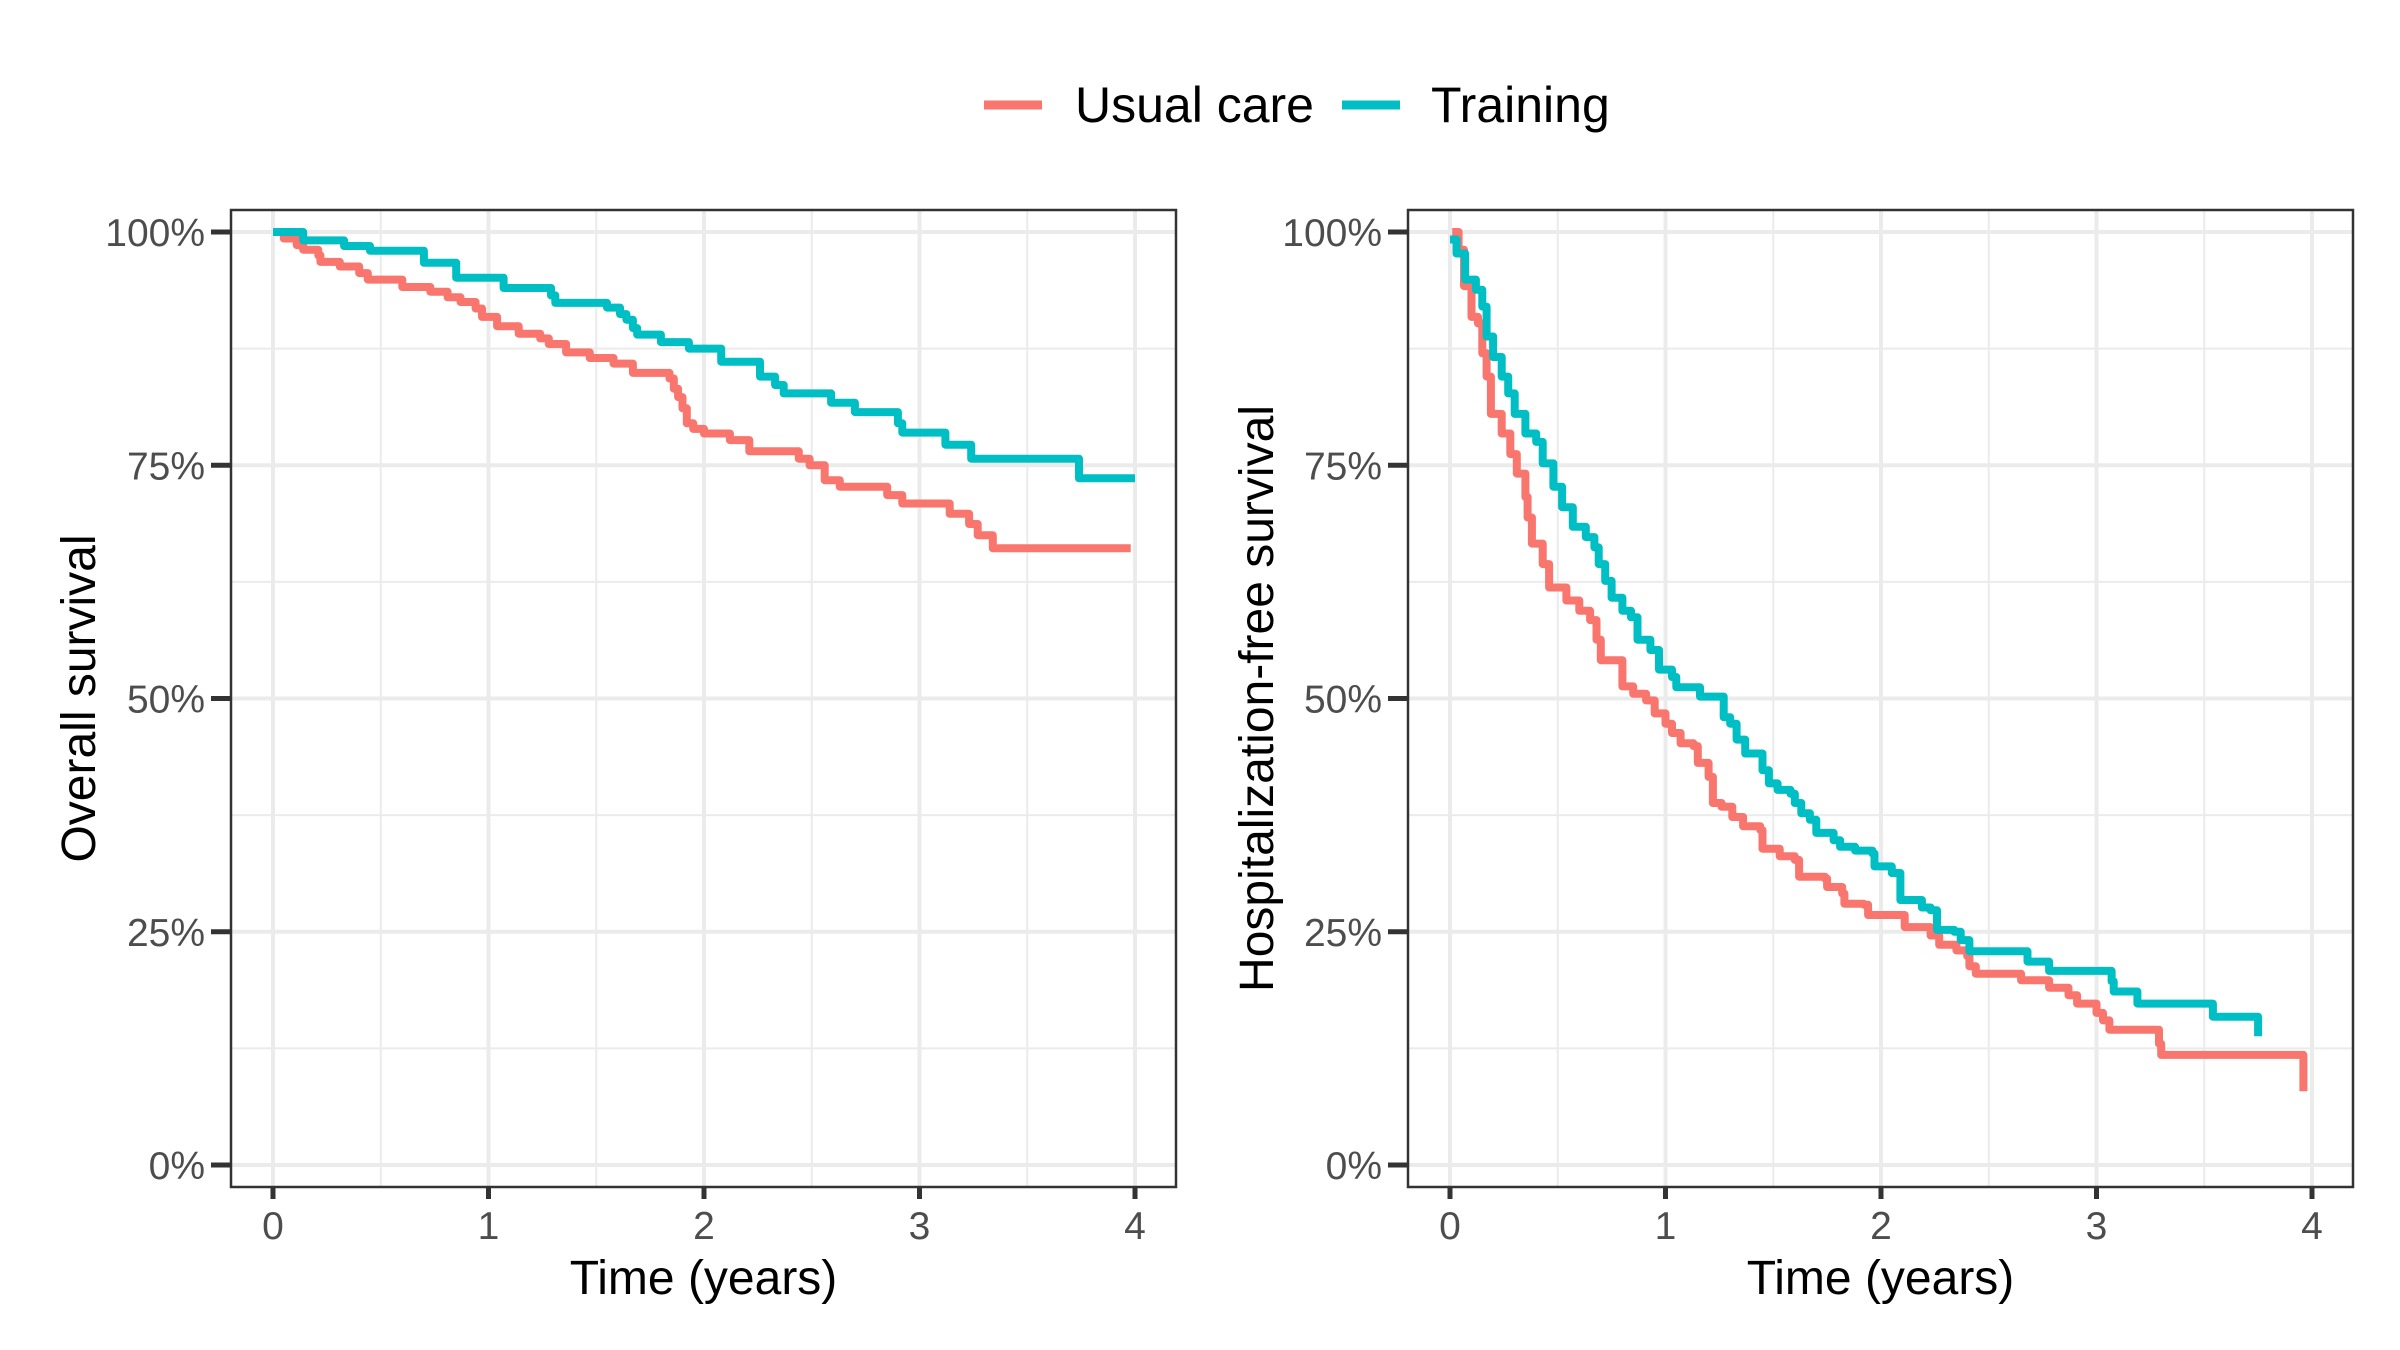  I want to click on legend-item-usual-care: Usual care, so click(1149, 105).